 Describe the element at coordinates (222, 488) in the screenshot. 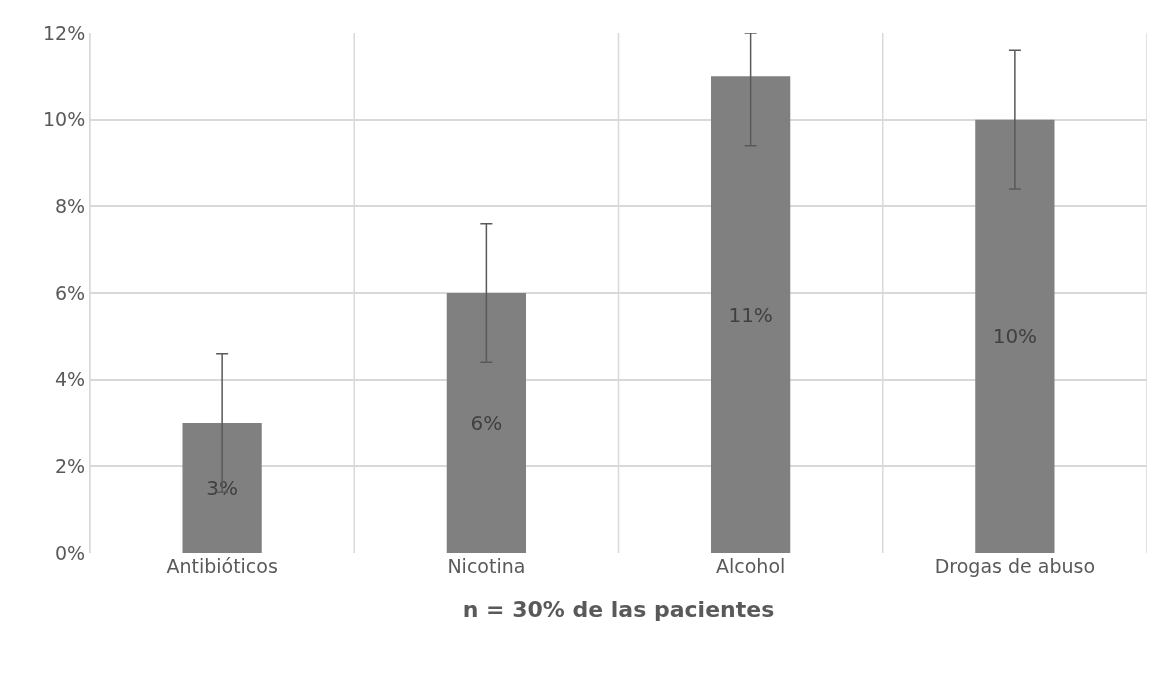

I see `data-label: 3%` at that location.